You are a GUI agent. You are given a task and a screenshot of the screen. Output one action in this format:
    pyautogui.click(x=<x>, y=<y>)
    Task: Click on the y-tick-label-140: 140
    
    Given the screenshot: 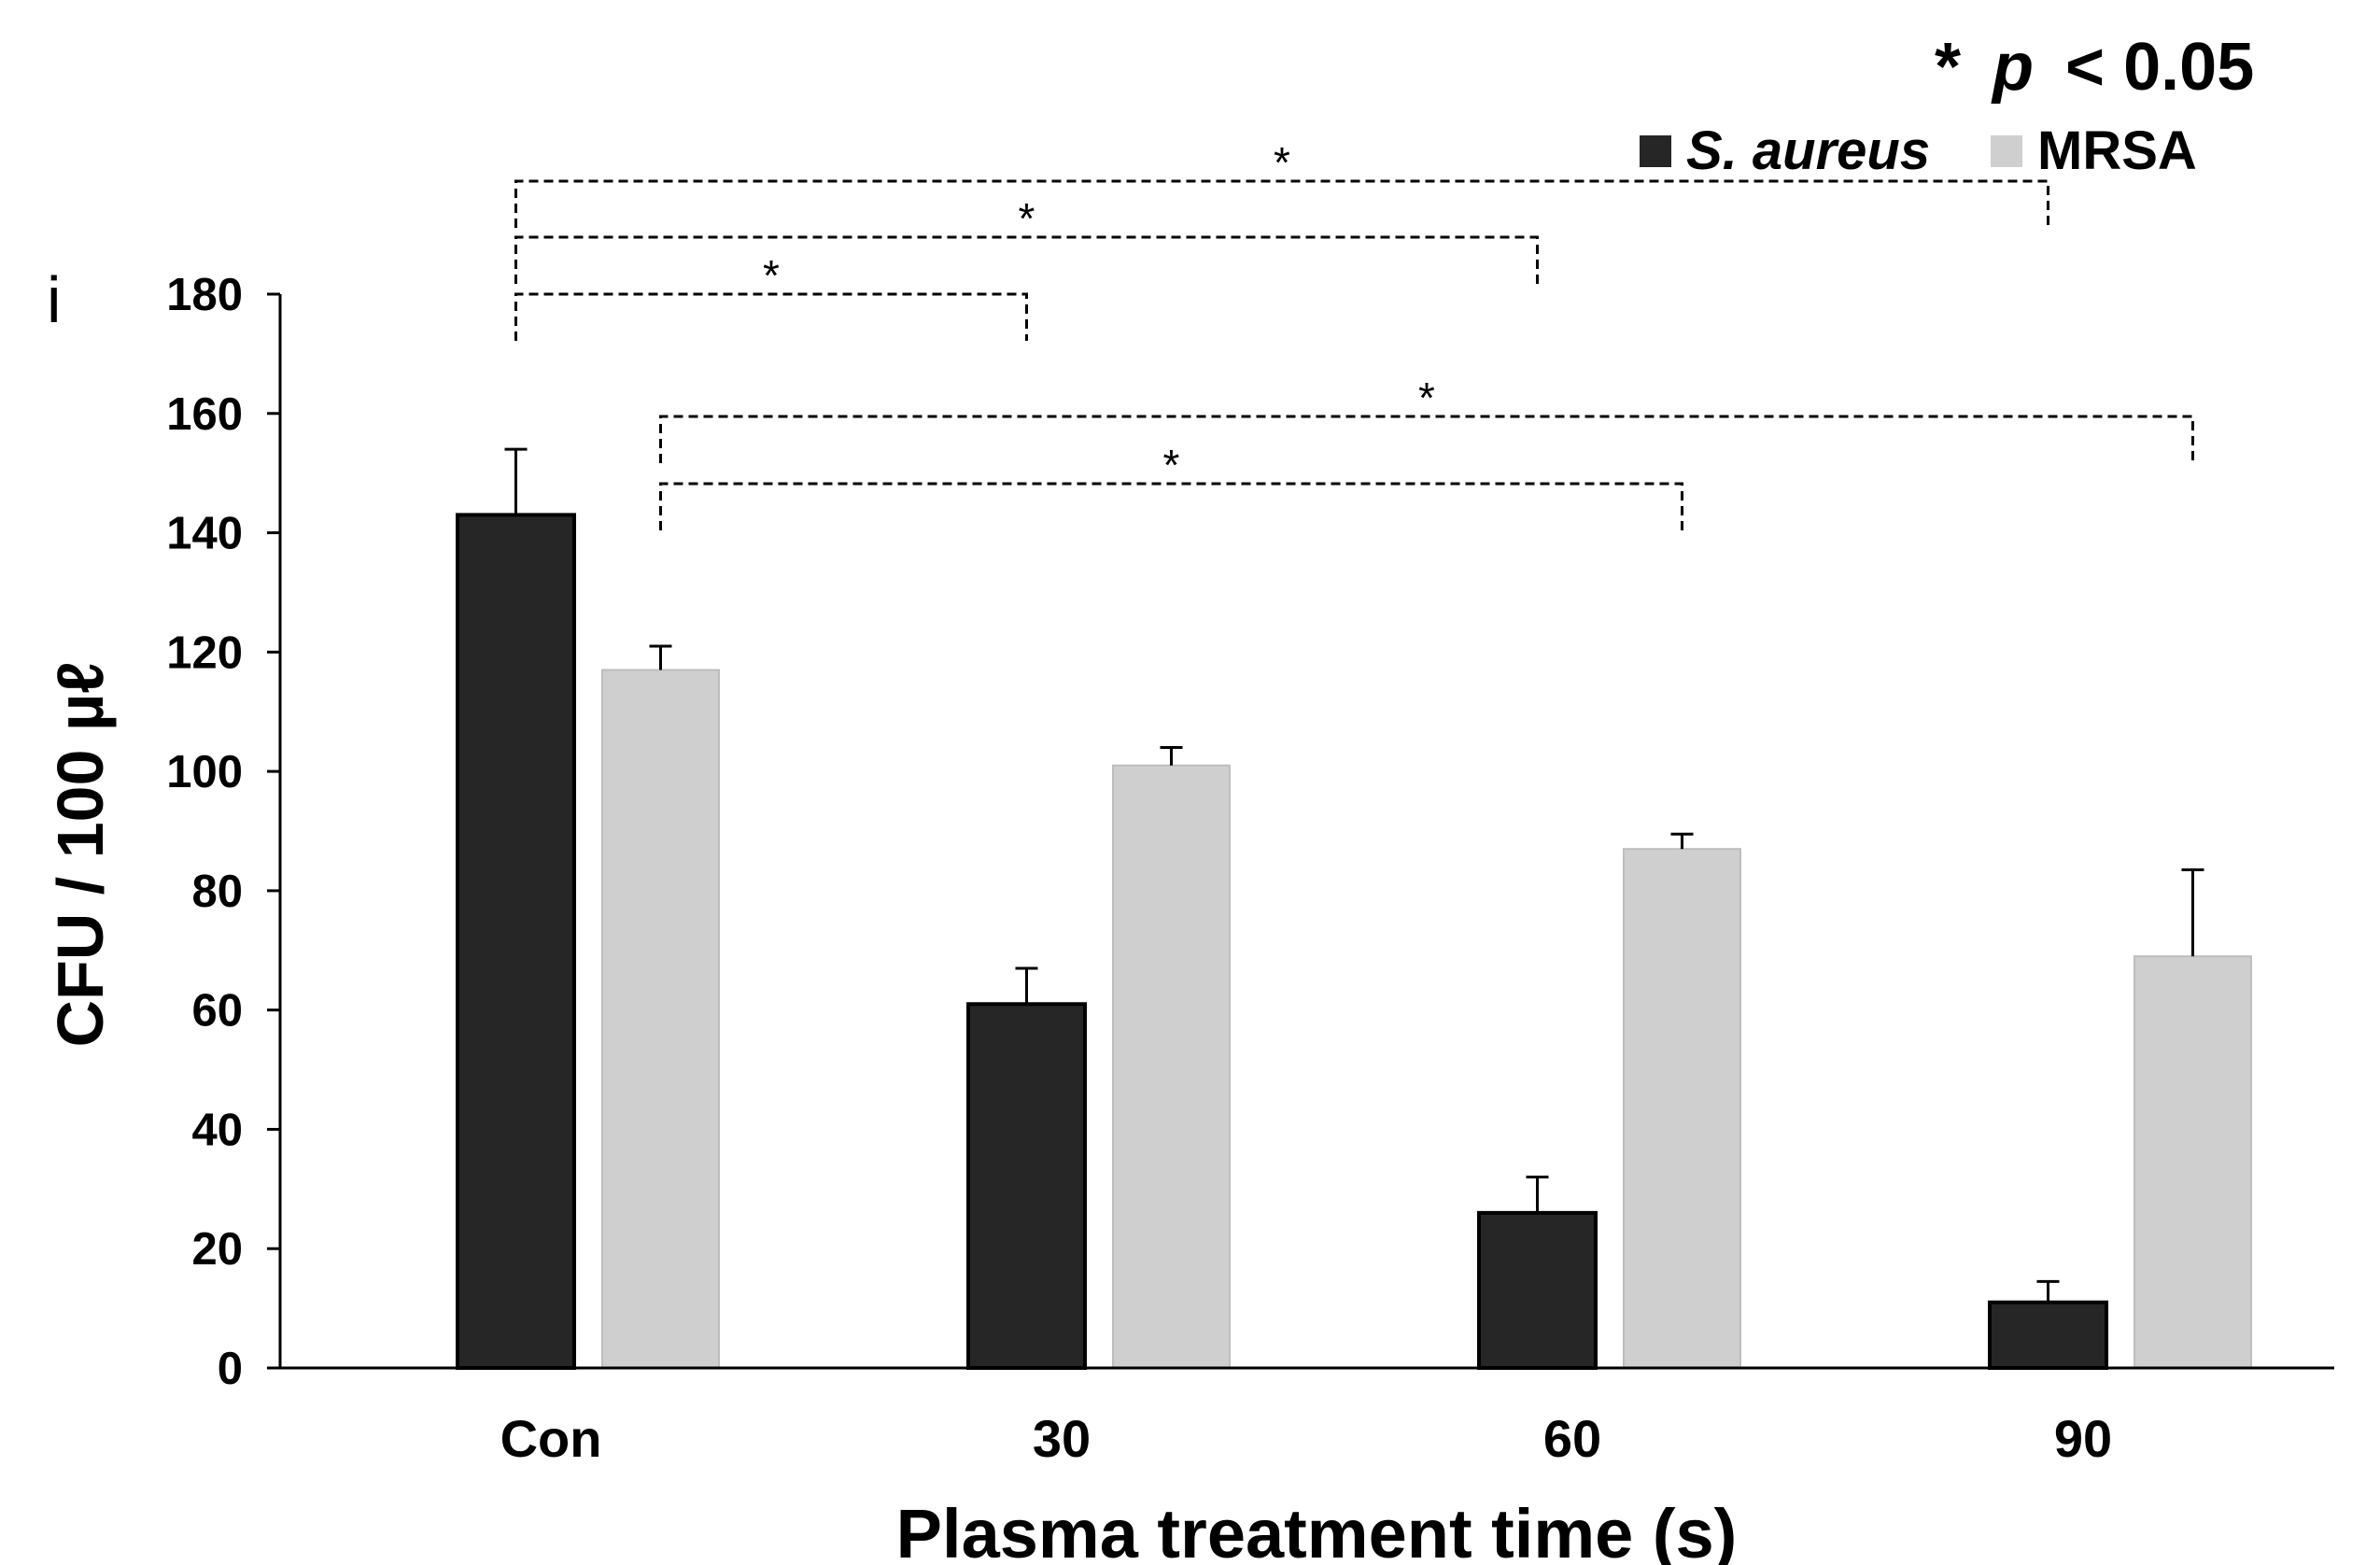 What is the action you would take?
    pyautogui.click(x=204, y=534)
    